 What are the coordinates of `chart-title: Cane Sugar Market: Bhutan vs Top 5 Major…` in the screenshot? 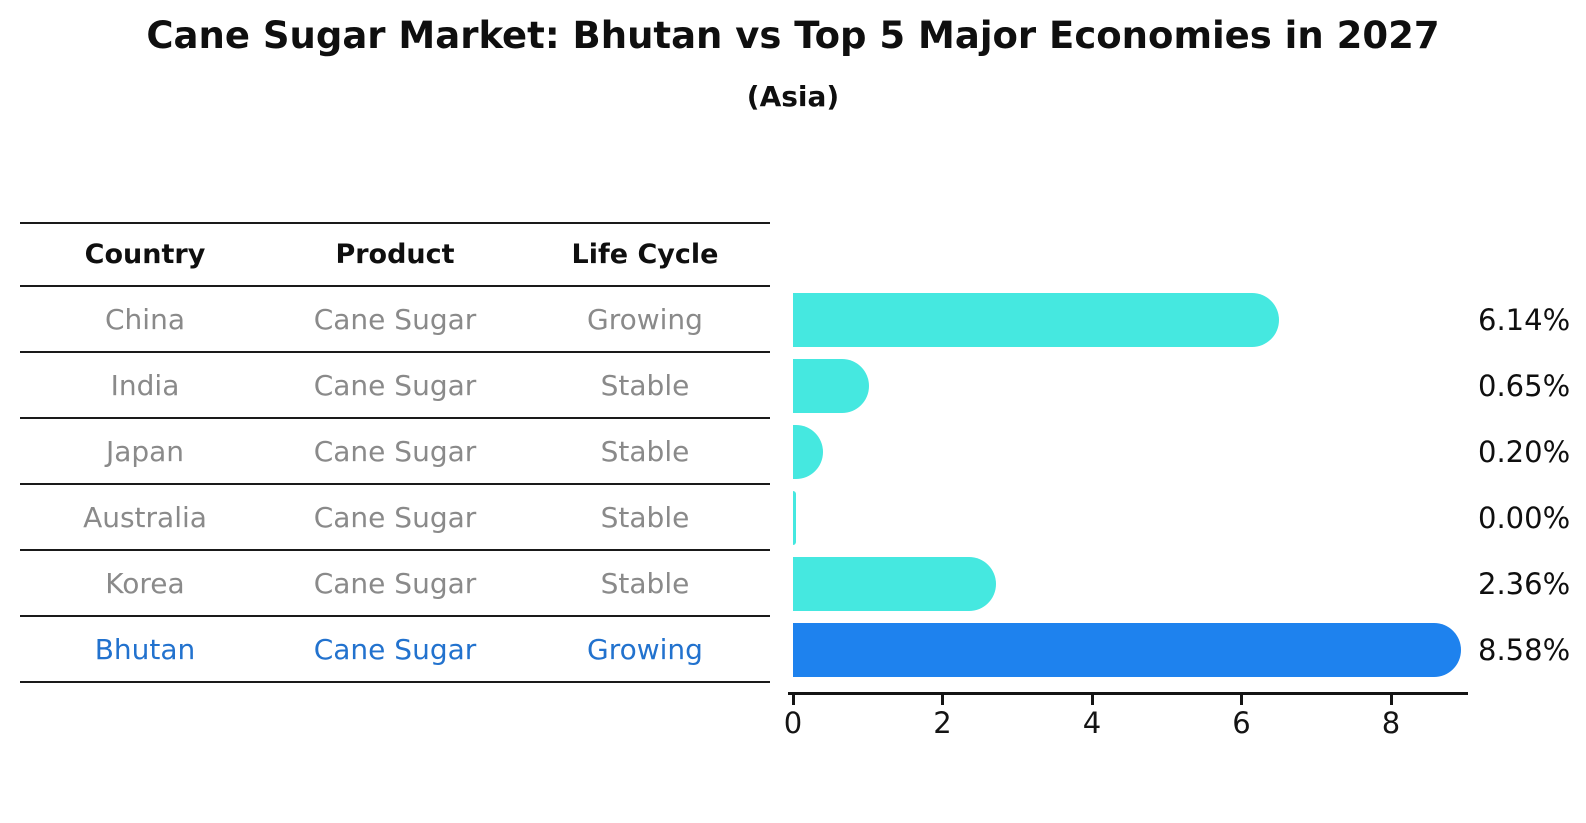 It's located at (793, 35).